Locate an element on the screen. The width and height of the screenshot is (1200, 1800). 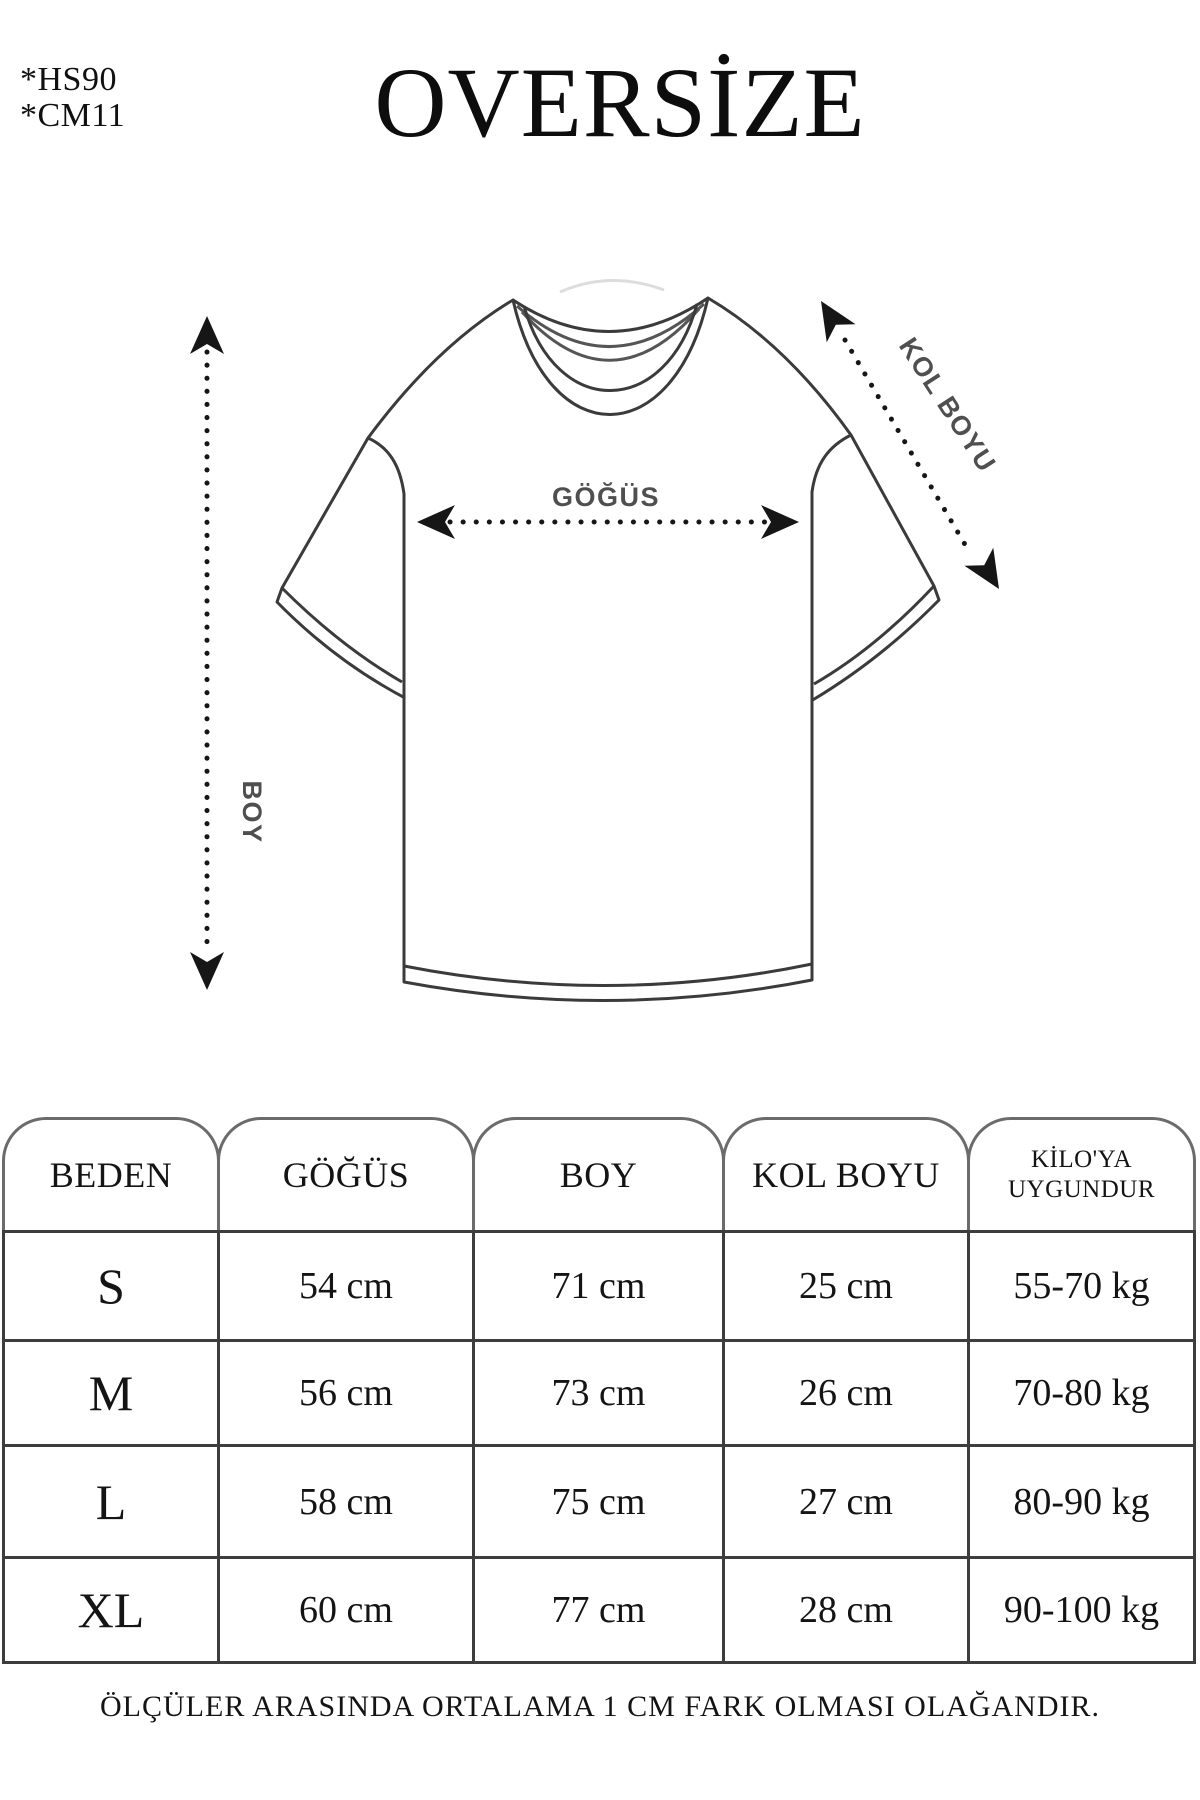
chest-arrow-head-right is located at coordinates (780, 522).